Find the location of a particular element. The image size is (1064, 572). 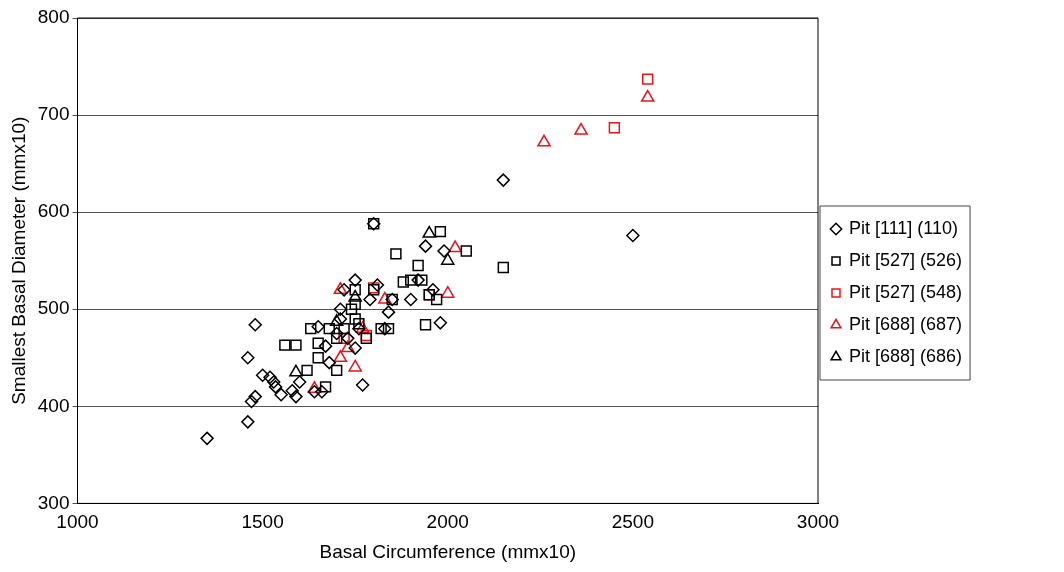

y-tick-label: 400 is located at coordinates (53, 405).